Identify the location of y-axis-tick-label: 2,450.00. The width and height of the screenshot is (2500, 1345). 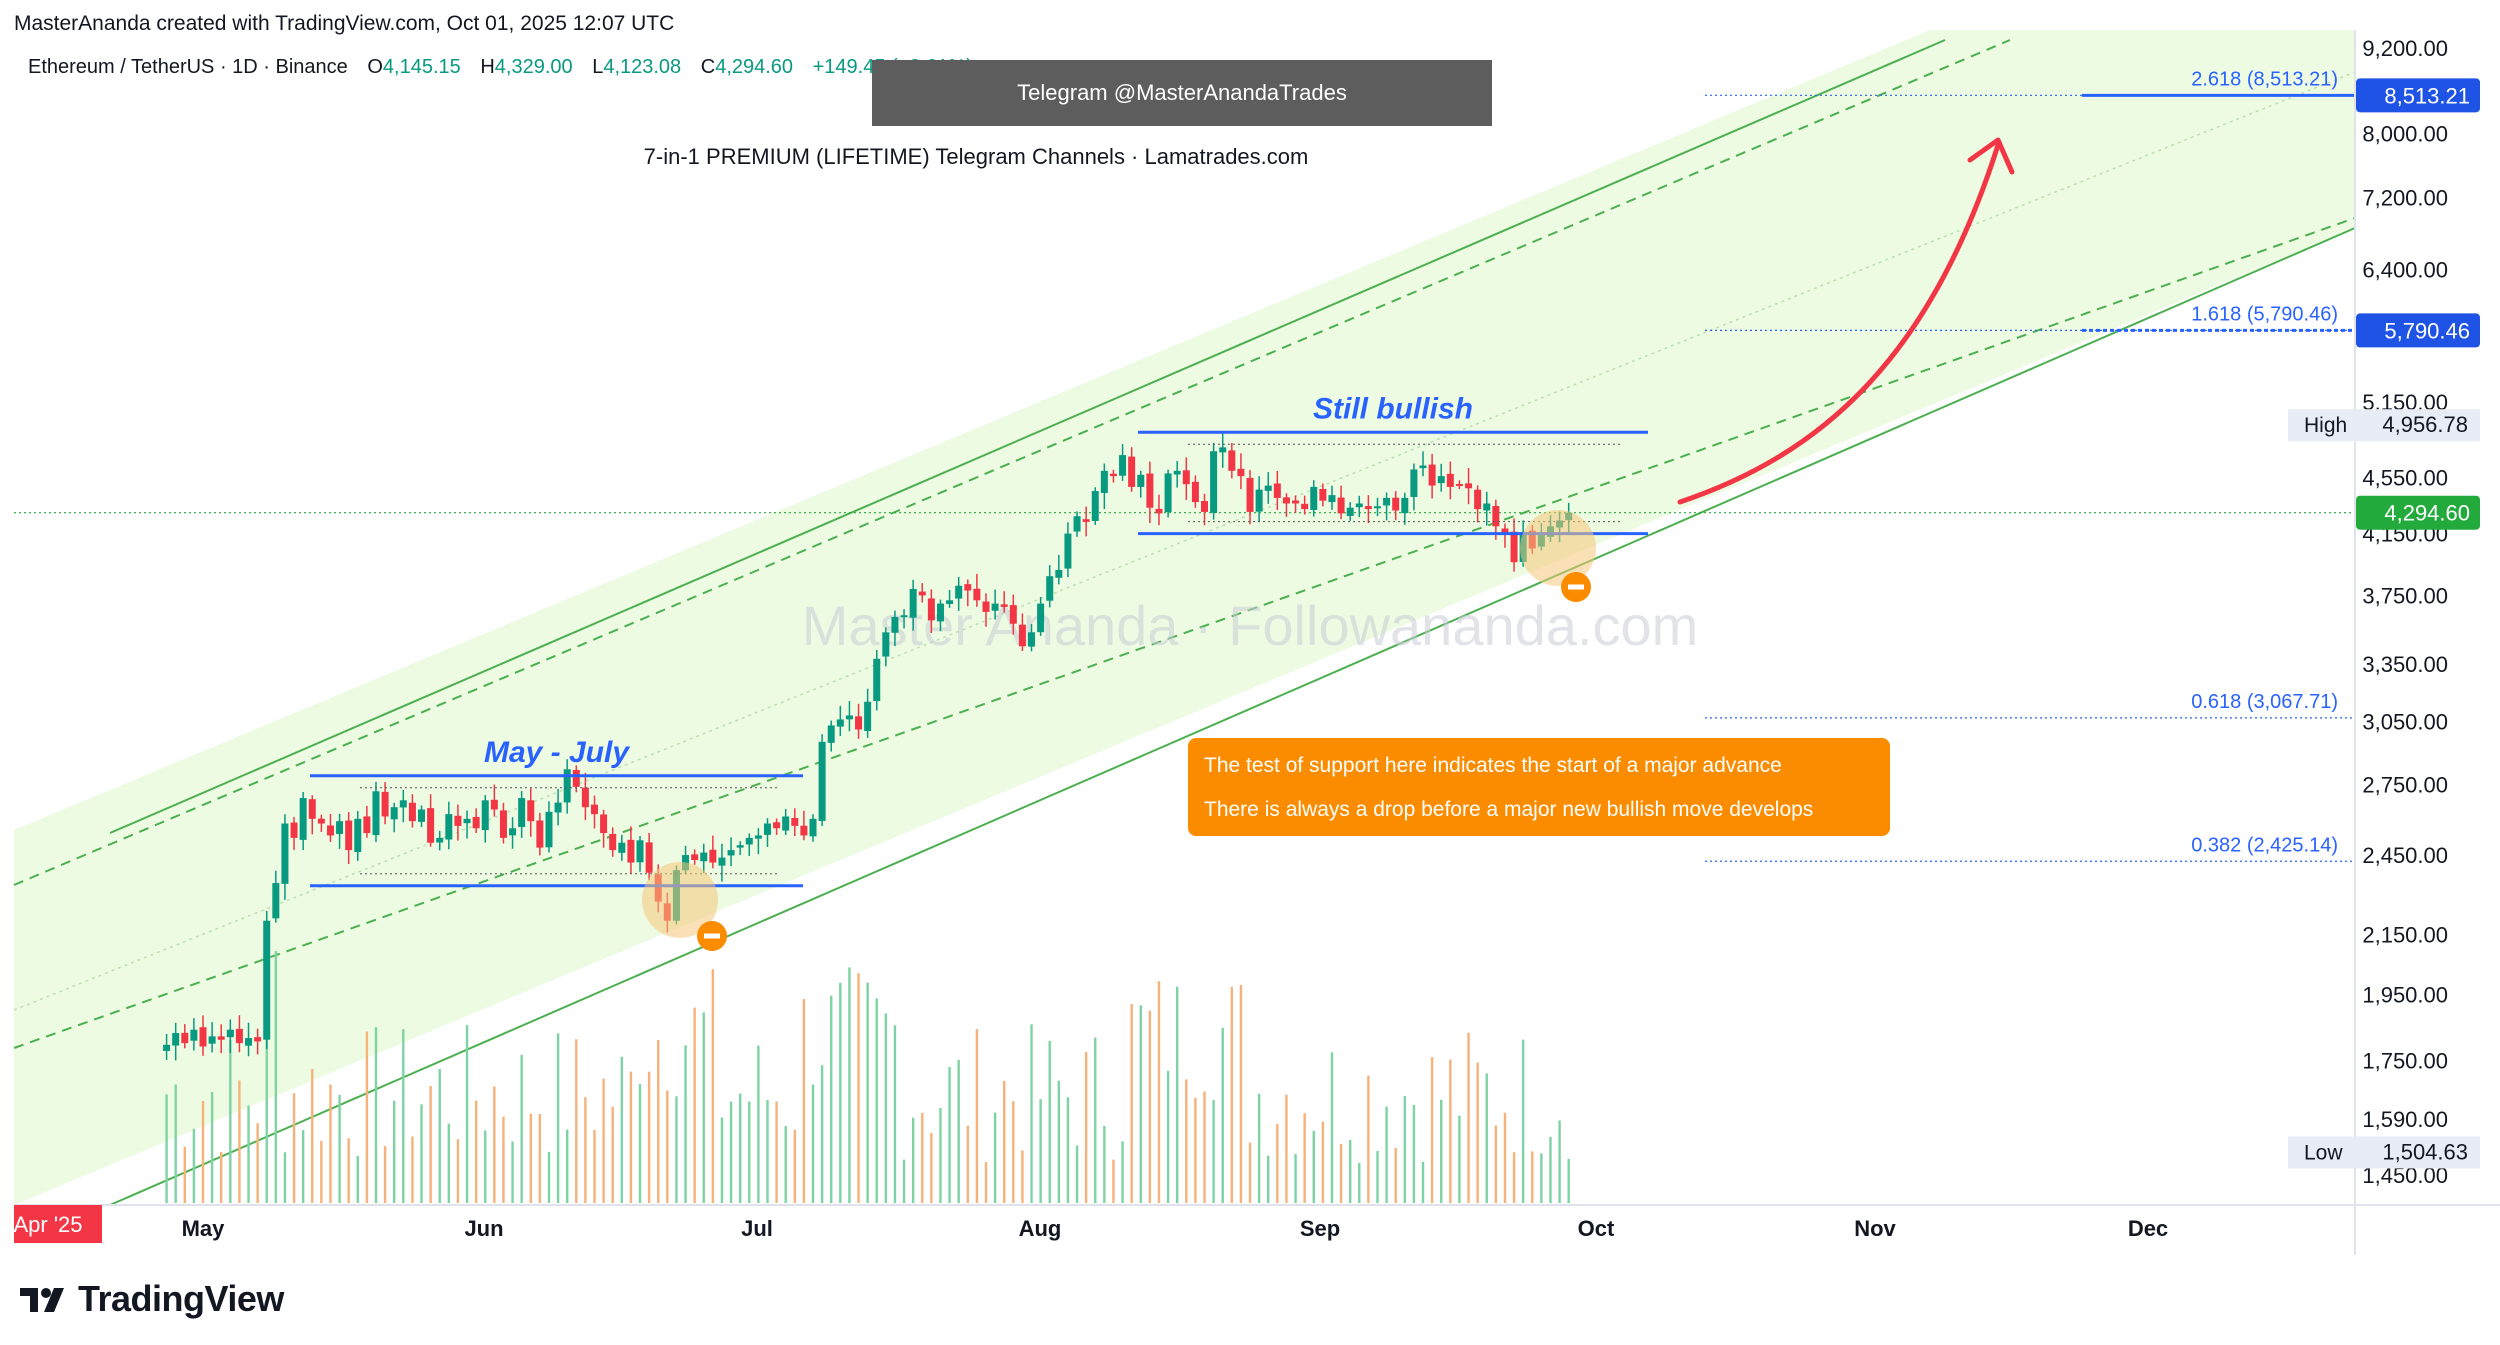
(2405, 855).